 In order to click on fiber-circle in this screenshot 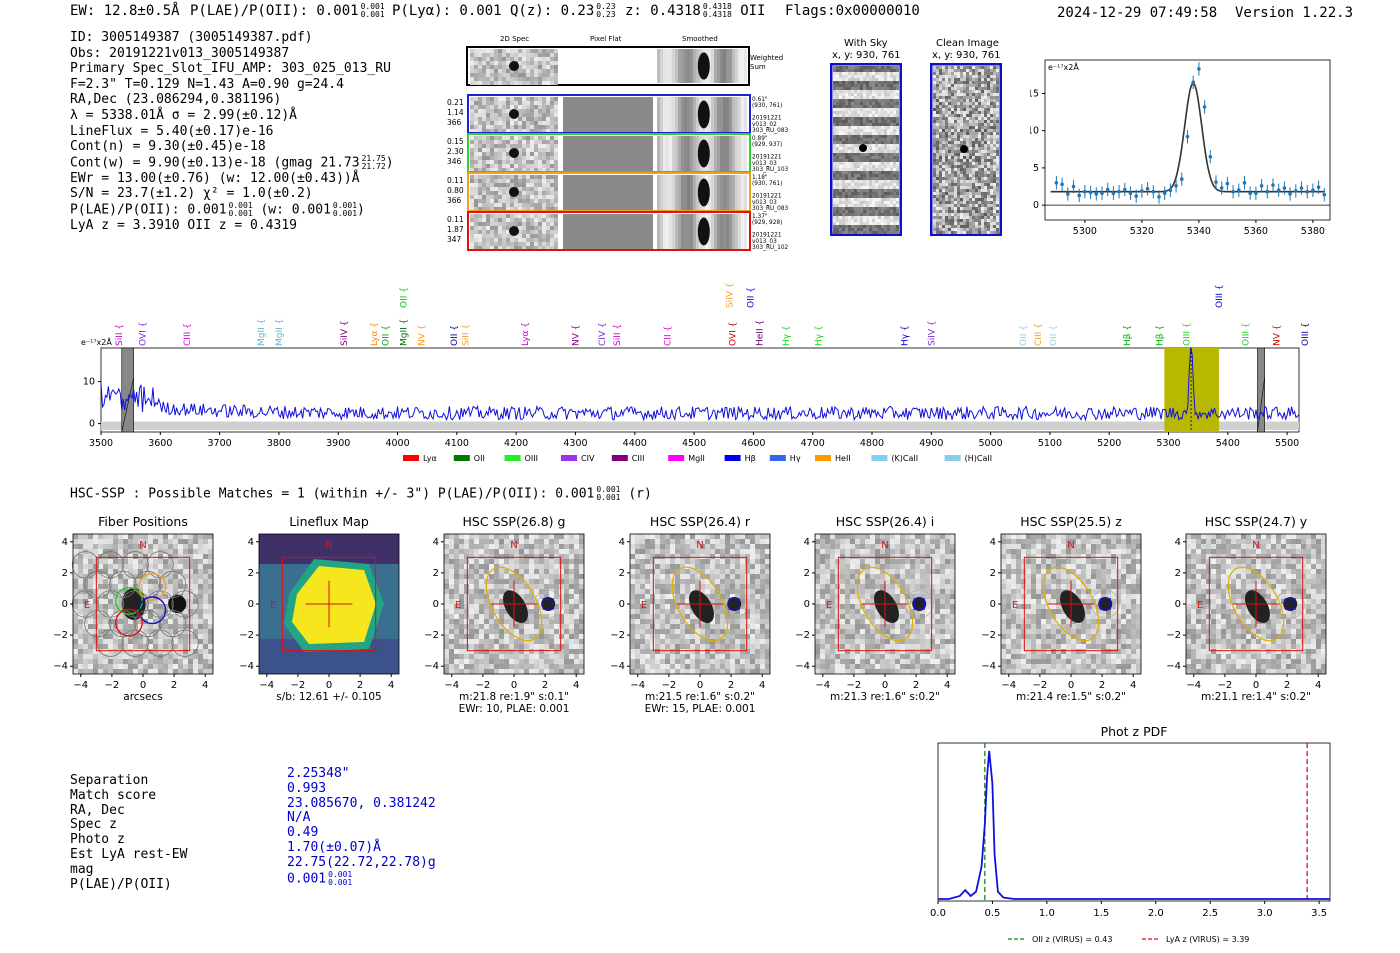, I will do `click(110, 643)`.